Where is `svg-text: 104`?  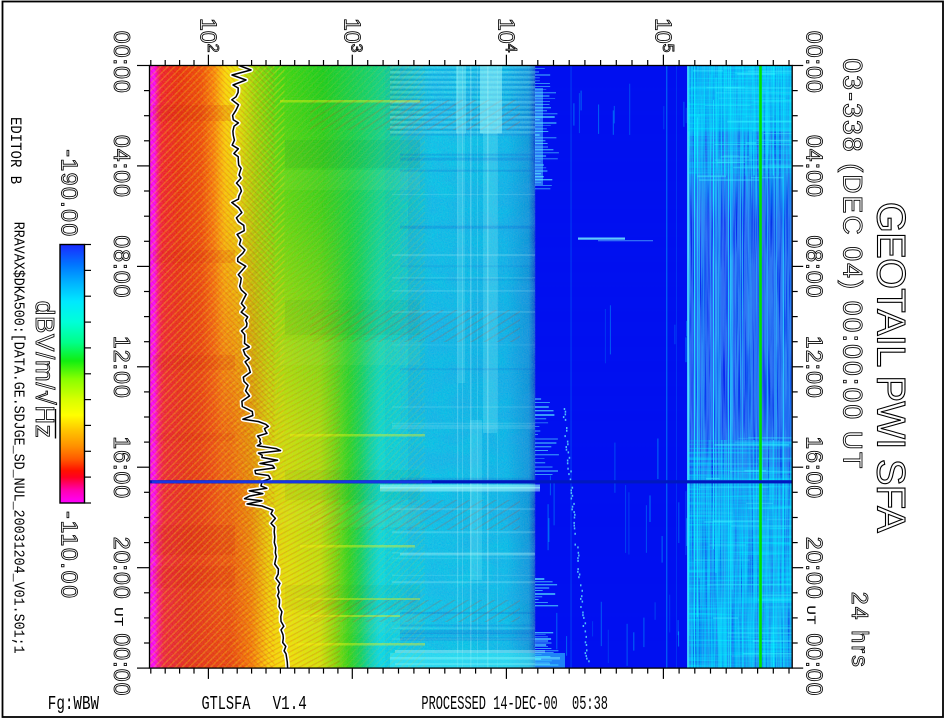
svg-text: 104 is located at coordinates (507, 35).